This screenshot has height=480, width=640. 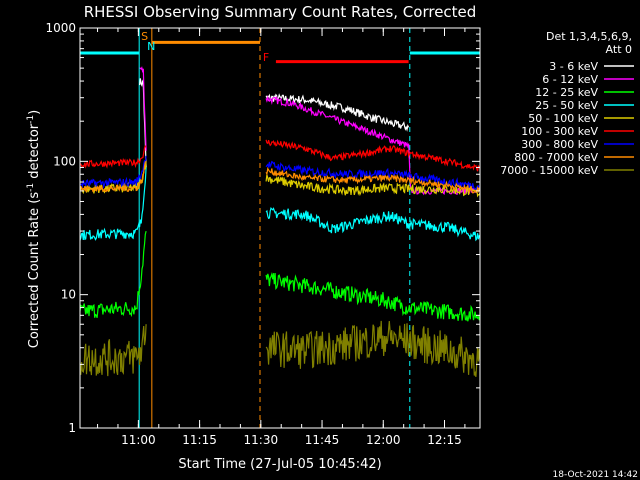 I want to click on legend-label: 100 - 300 keV, so click(x=559, y=131).